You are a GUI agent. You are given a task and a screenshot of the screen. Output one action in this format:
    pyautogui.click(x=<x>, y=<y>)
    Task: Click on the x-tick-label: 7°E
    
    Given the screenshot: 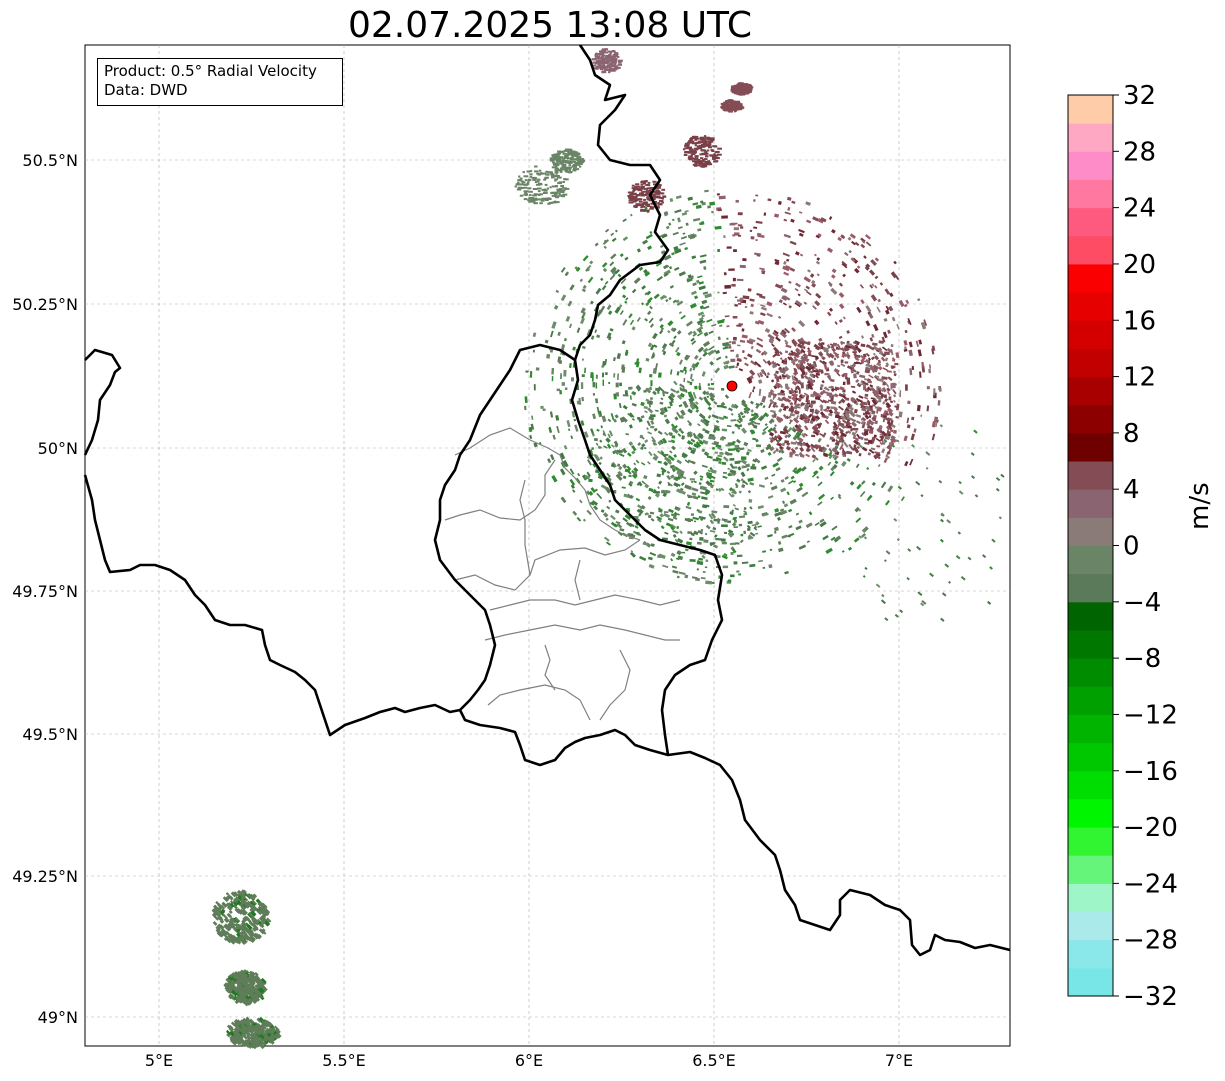 What is the action you would take?
    pyautogui.click(x=899, y=1060)
    